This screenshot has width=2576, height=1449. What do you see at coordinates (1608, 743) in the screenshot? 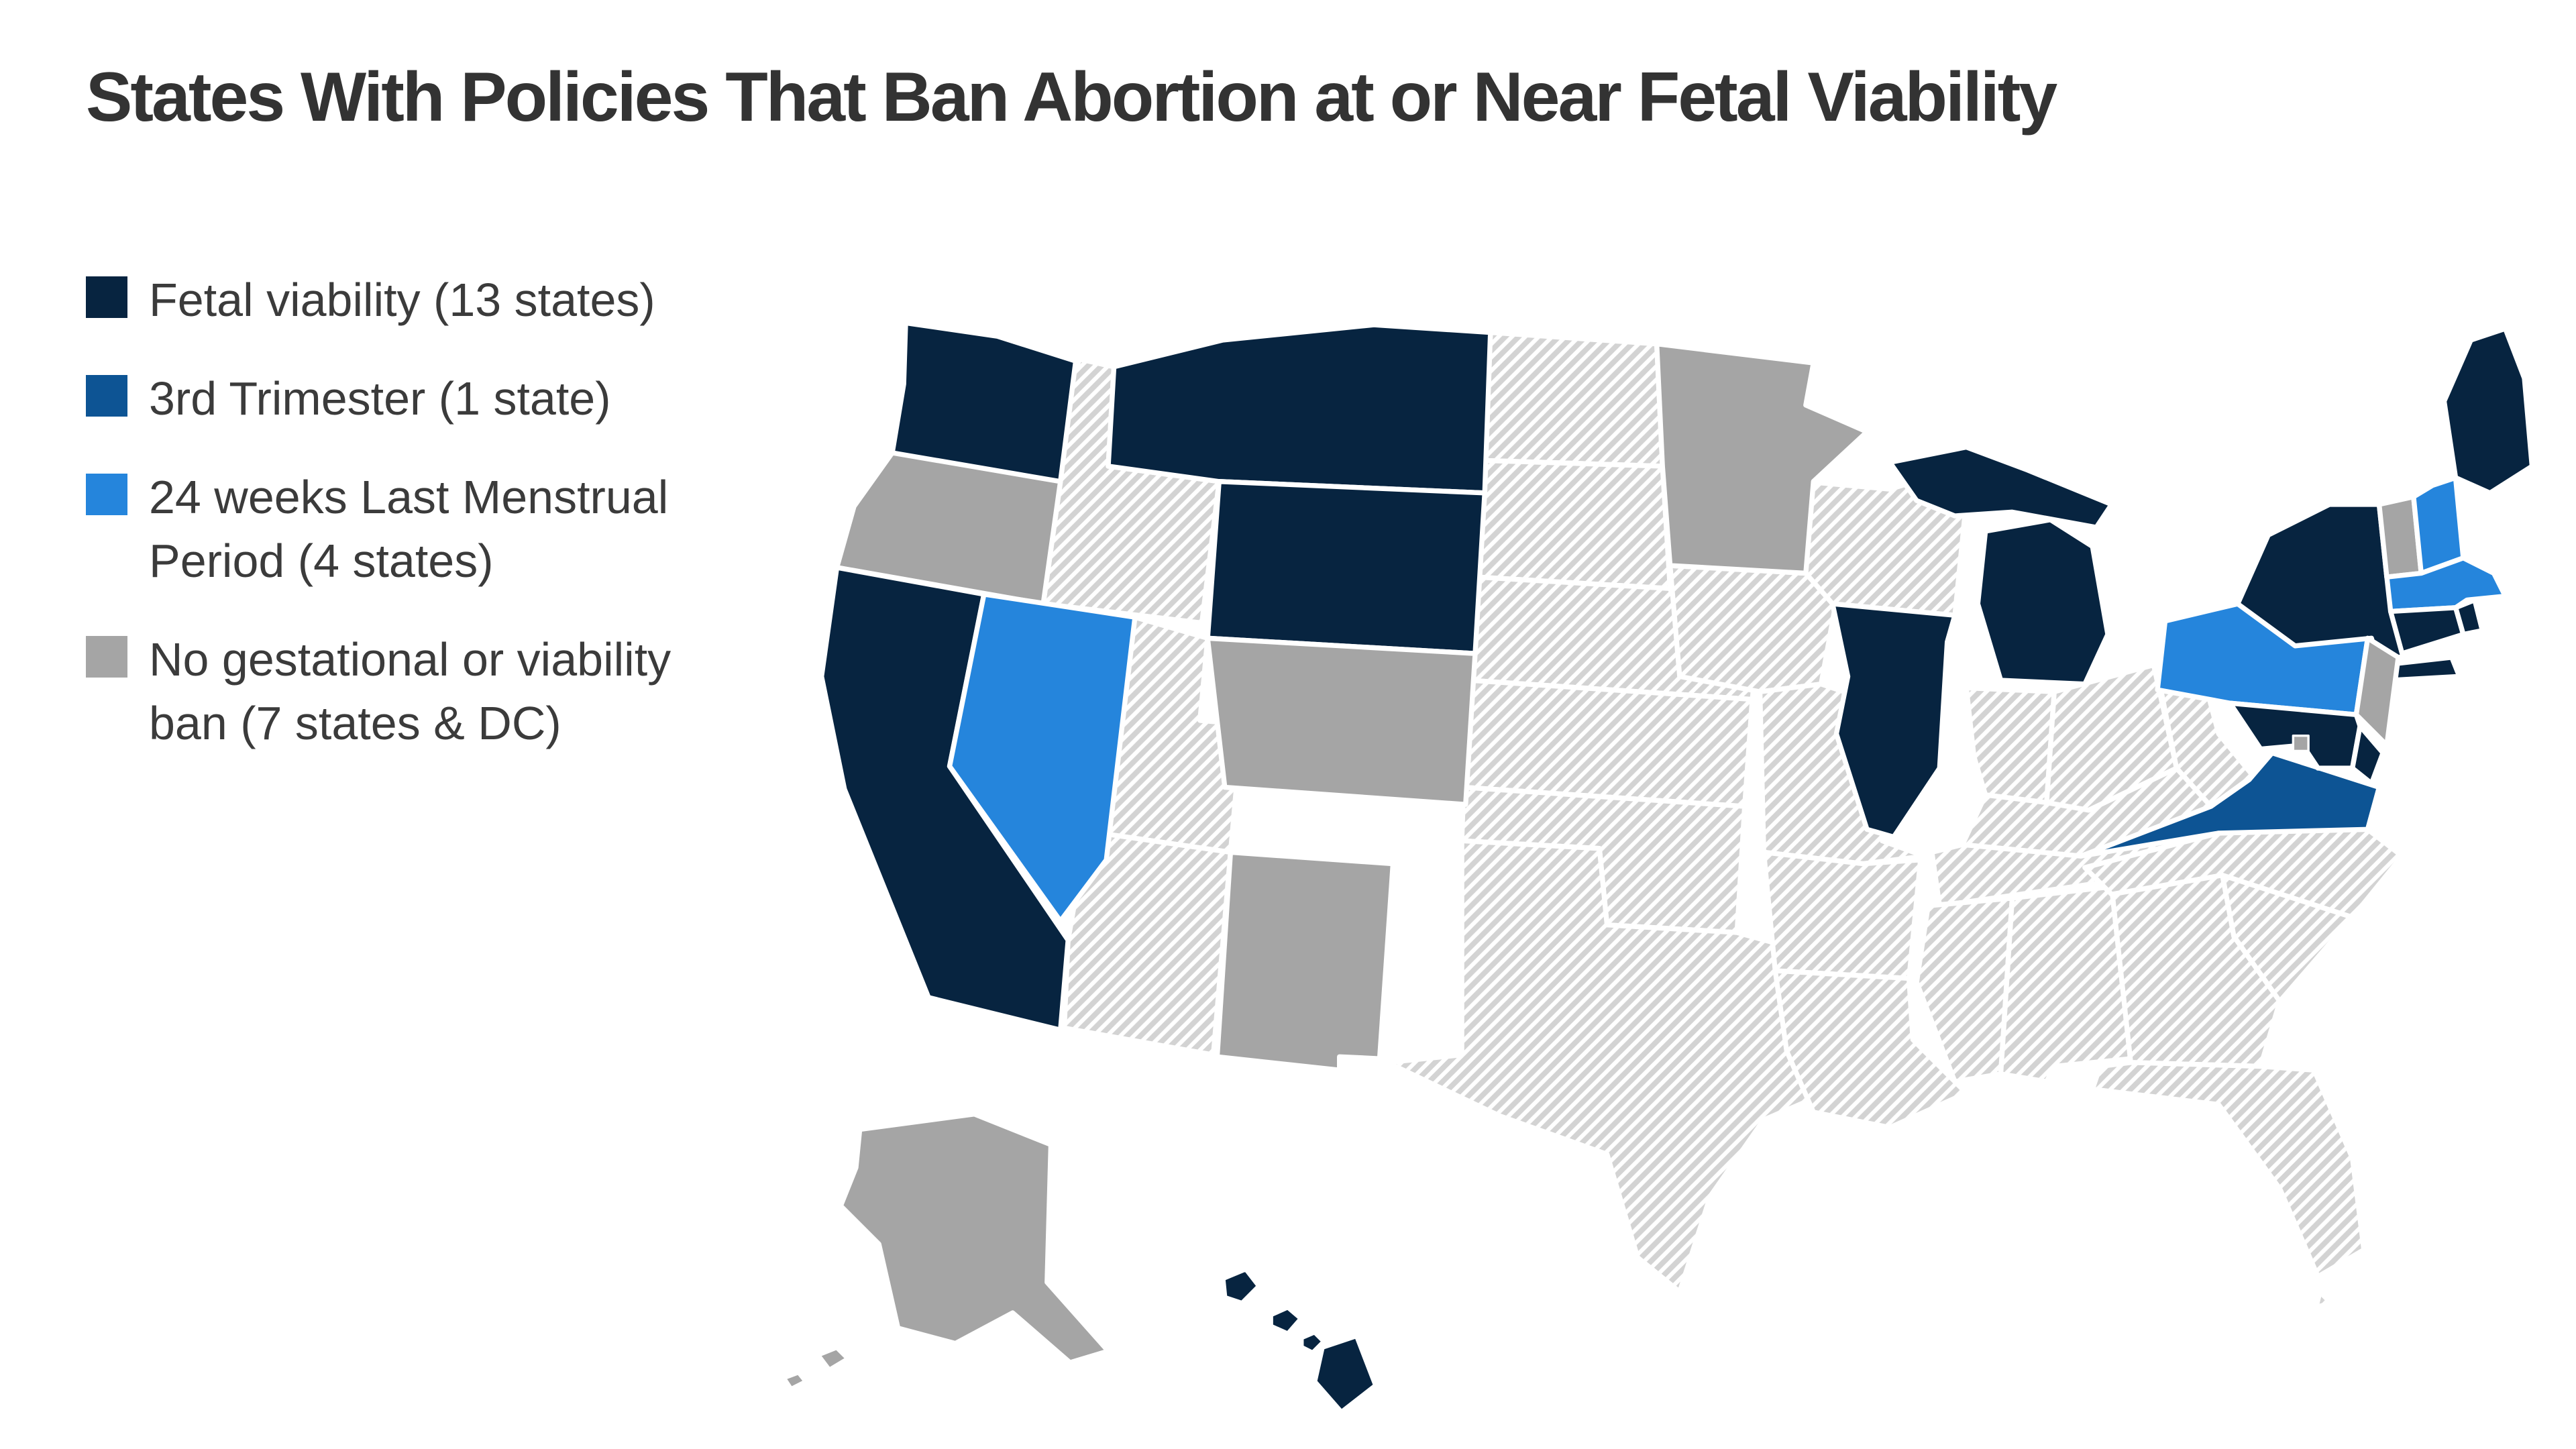
I see `state-ks` at bounding box center [1608, 743].